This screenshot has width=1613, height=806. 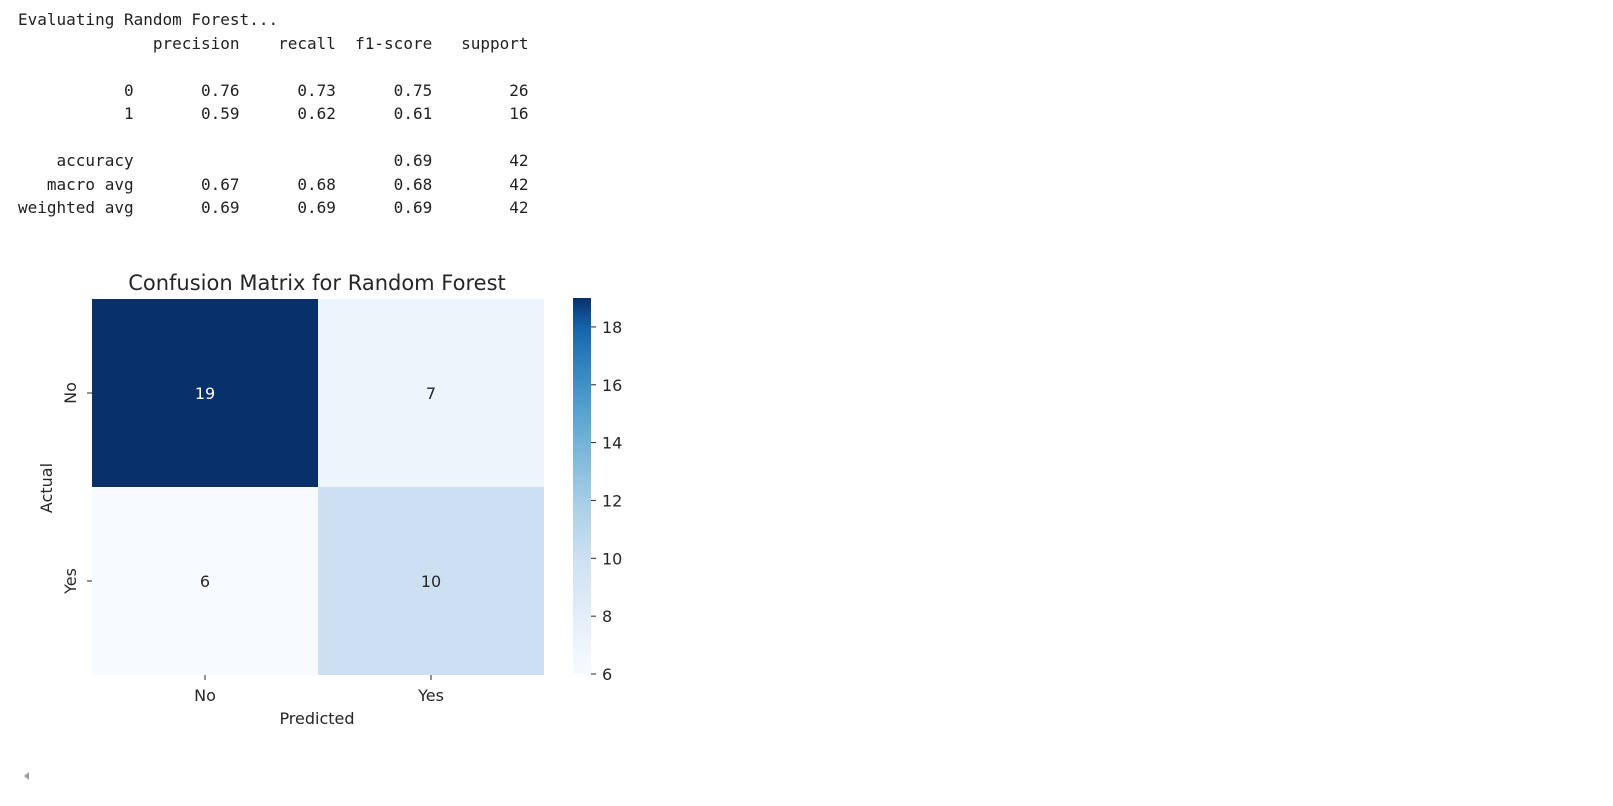 I want to click on report-line: weighted avg 0.69 0.69 0.69 42, so click(x=273, y=207).